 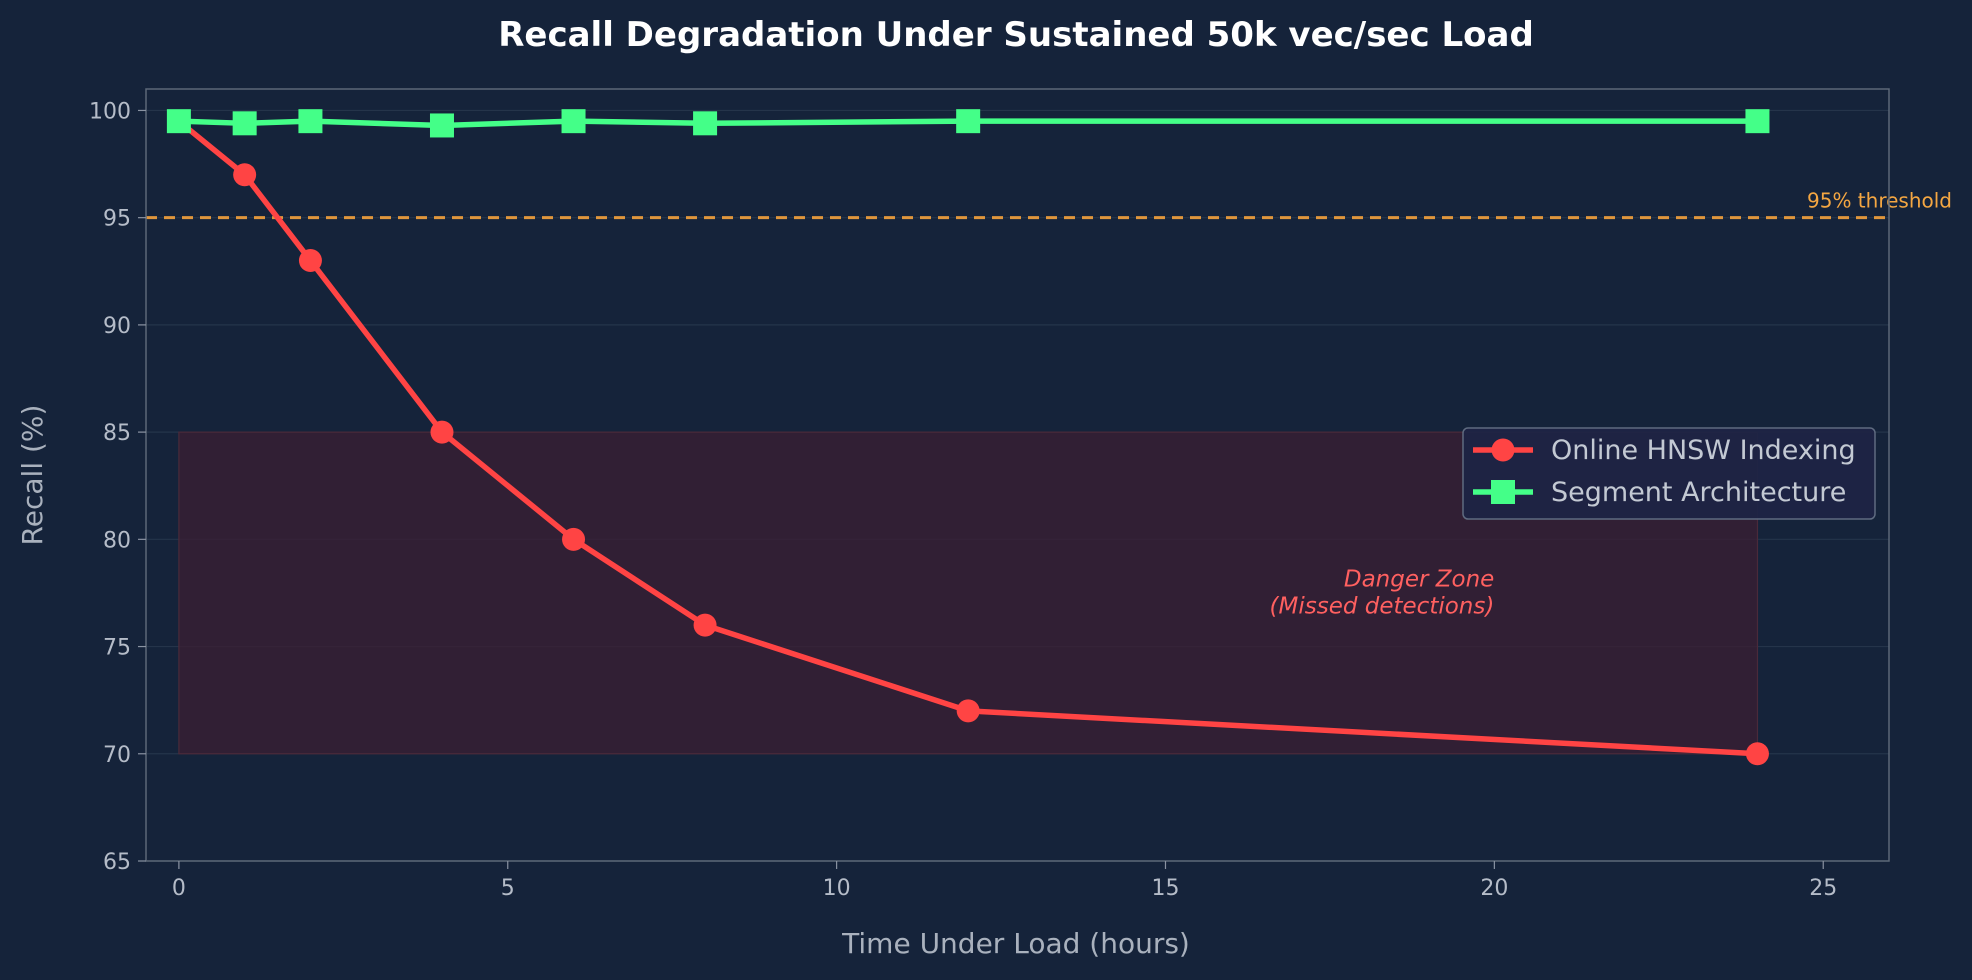 What do you see at coordinates (1823, 888) in the screenshot?
I see `x-tick-label: 25` at bounding box center [1823, 888].